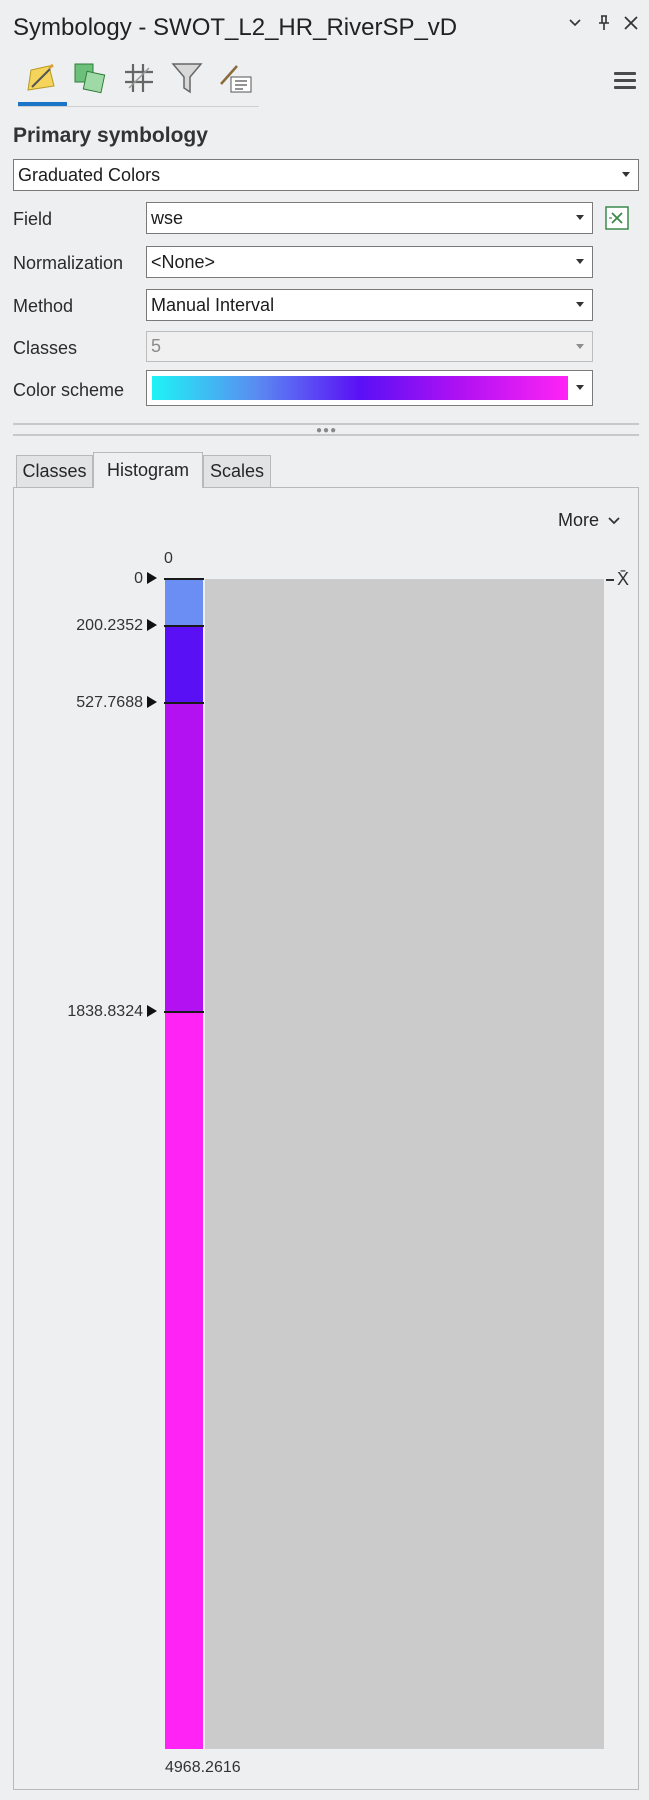 The image size is (649, 1800). Describe the element at coordinates (326, 175) in the screenshot. I see `renderer-dropdown: Graduated Colors` at that location.